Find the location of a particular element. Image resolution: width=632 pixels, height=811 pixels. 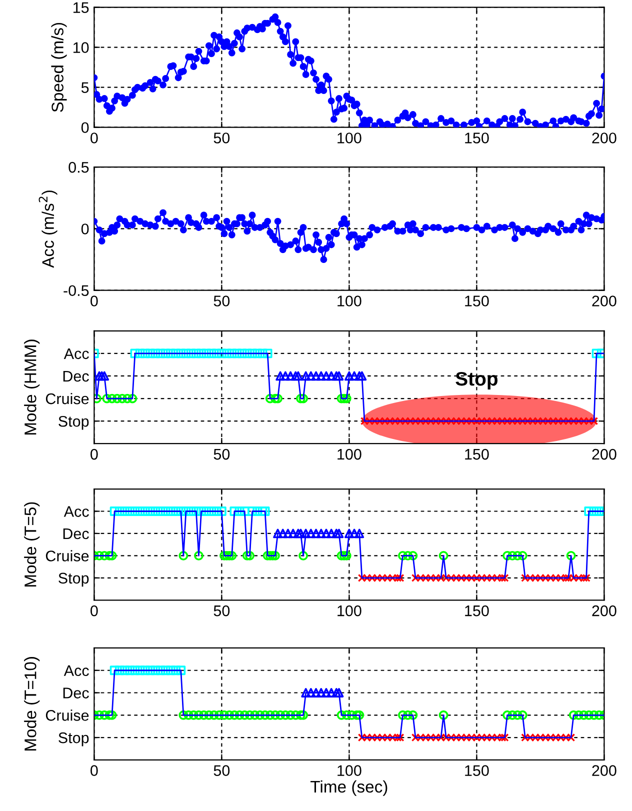

y-tick-label: 10 is located at coordinates (81, 47).